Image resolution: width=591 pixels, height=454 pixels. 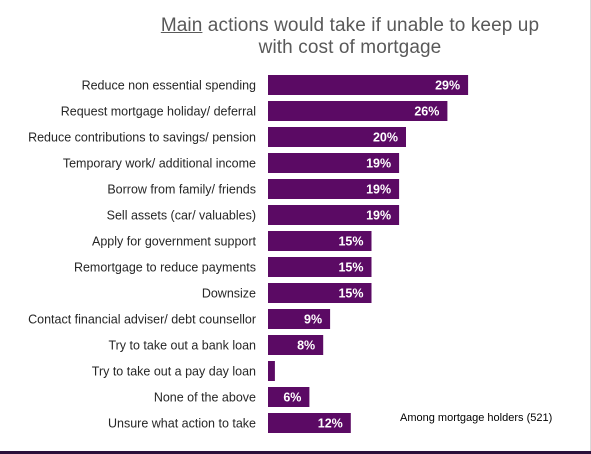 What do you see at coordinates (229, 294) in the screenshot?
I see `category-label: Downsize` at bounding box center [229, 294].